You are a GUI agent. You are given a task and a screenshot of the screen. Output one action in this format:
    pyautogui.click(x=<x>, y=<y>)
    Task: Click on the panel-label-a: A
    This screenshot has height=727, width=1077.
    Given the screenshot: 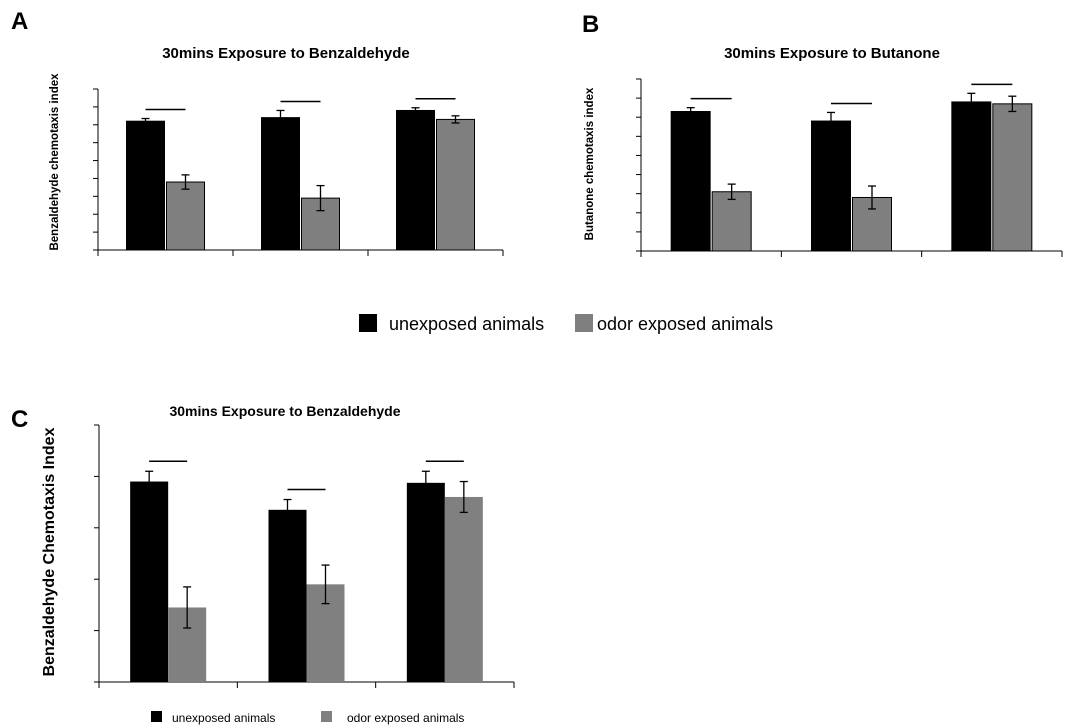 What is the action you would take?
    pyautogui.click(x=19, y=21)
    